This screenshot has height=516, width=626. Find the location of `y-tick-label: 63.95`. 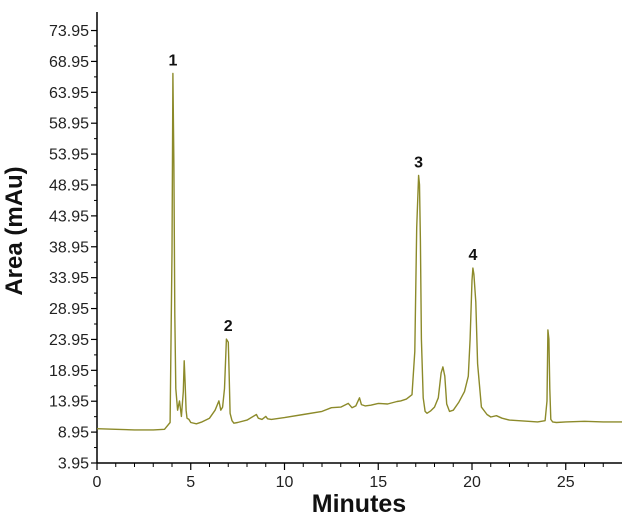

y-tick-label: 63.95 is located at coordinates (69, 93).